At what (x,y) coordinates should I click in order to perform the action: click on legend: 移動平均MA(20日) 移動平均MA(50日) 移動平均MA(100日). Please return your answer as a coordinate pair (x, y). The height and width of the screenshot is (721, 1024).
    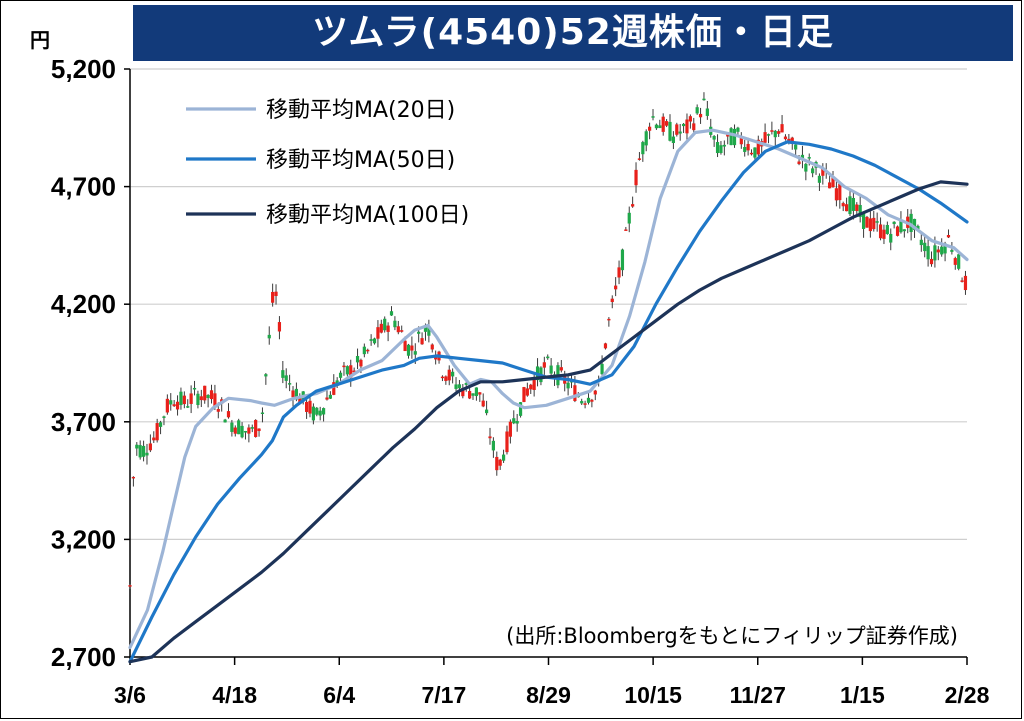
    Looking at the image, I should click on (327, 163).